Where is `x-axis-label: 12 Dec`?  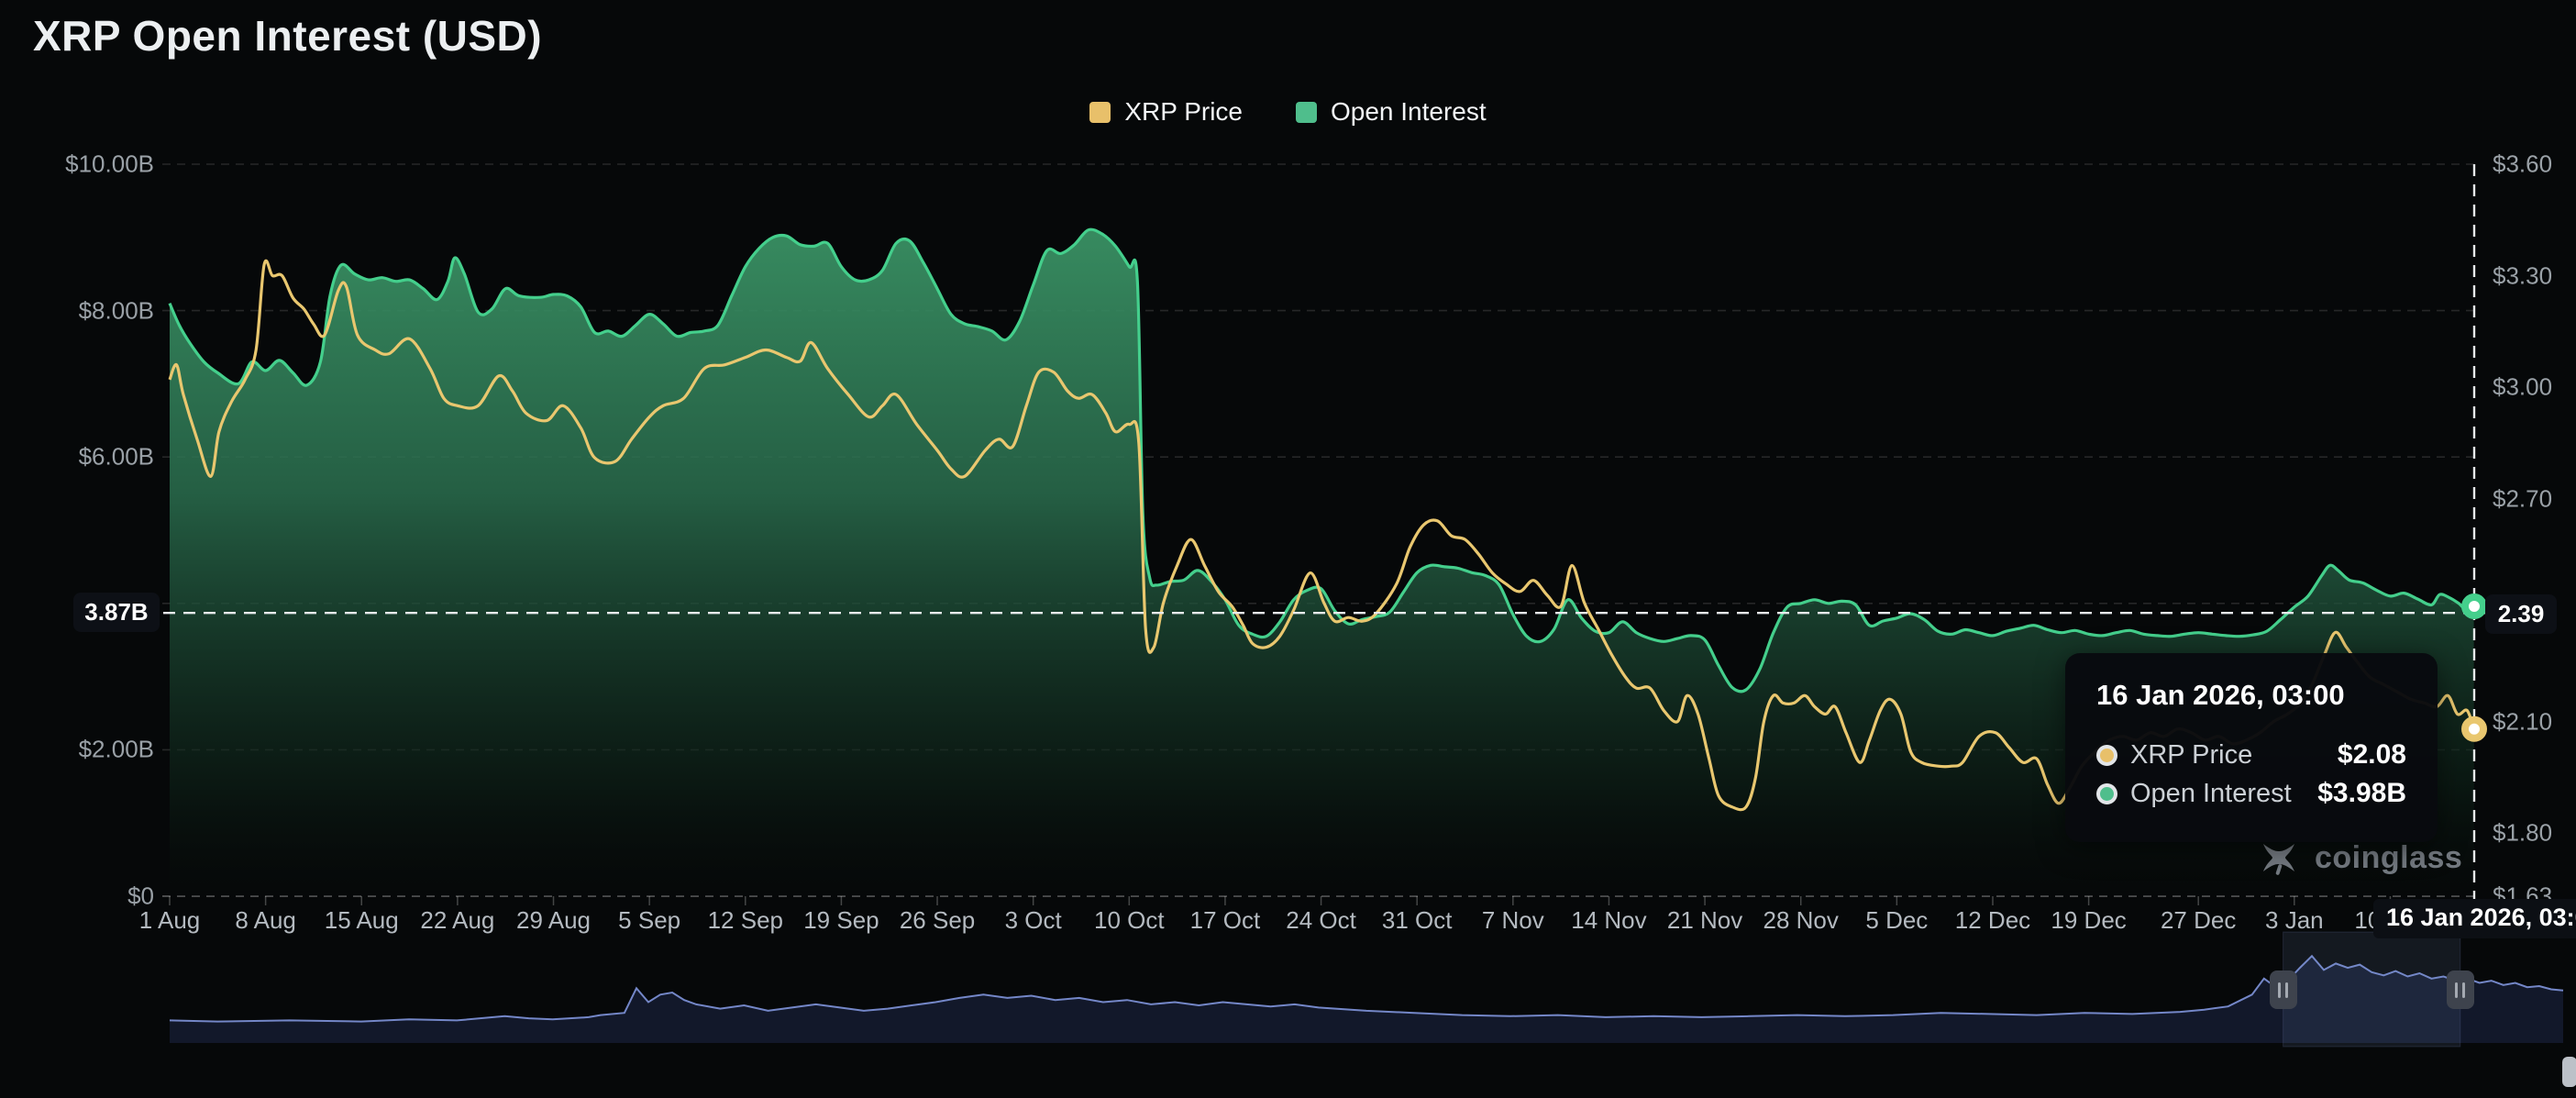
x-axis-label: 12 Dec is located at coordinates (1992, 920).